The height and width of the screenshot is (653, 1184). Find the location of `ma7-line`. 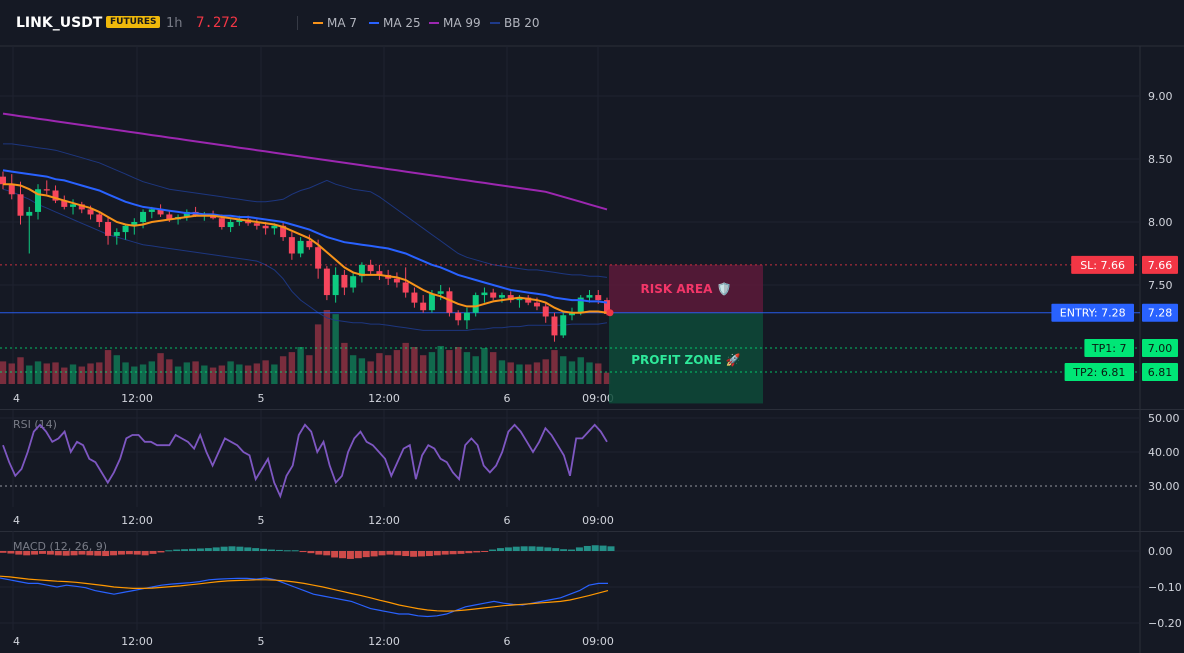

ma7-line is located at coordinates (305, 248).